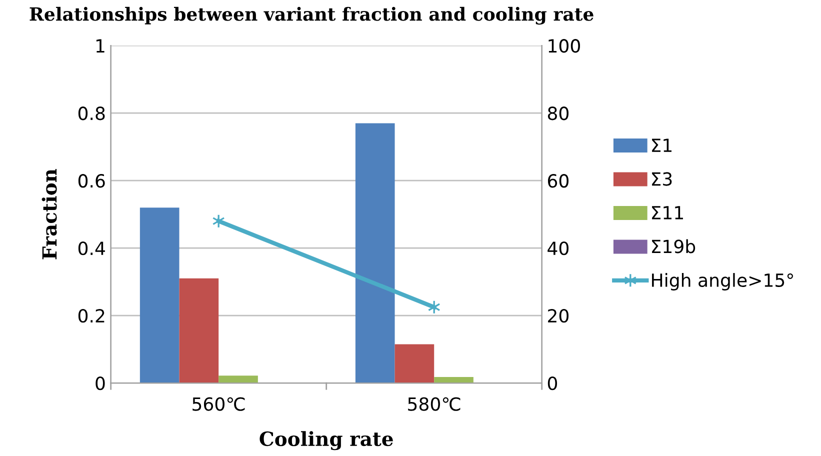 Image resolution: width=821 pixels, height=456 pixels. What do you see at coordinates (558, 113) in the screenshot?
I see `y2-tick-label: 80` at bounding box center [558, 113].